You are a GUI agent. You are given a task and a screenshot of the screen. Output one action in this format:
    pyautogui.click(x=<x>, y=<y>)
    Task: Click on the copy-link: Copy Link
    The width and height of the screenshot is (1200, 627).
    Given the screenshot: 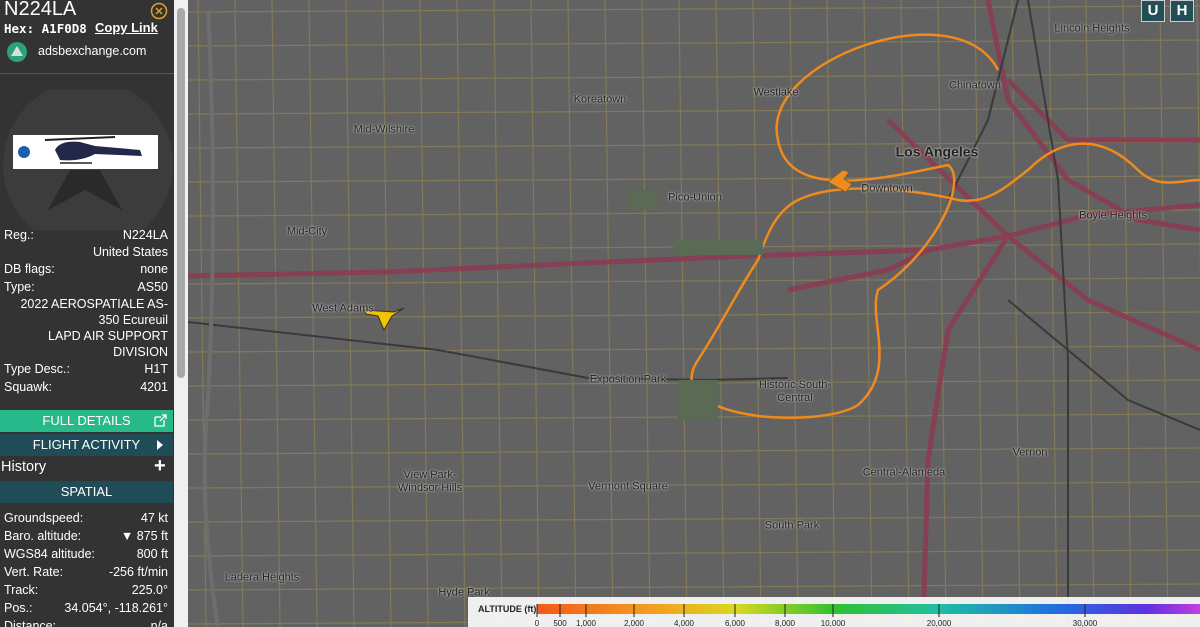 What is the action you would take?
    pyautogui.click(x=126, y=27)
    